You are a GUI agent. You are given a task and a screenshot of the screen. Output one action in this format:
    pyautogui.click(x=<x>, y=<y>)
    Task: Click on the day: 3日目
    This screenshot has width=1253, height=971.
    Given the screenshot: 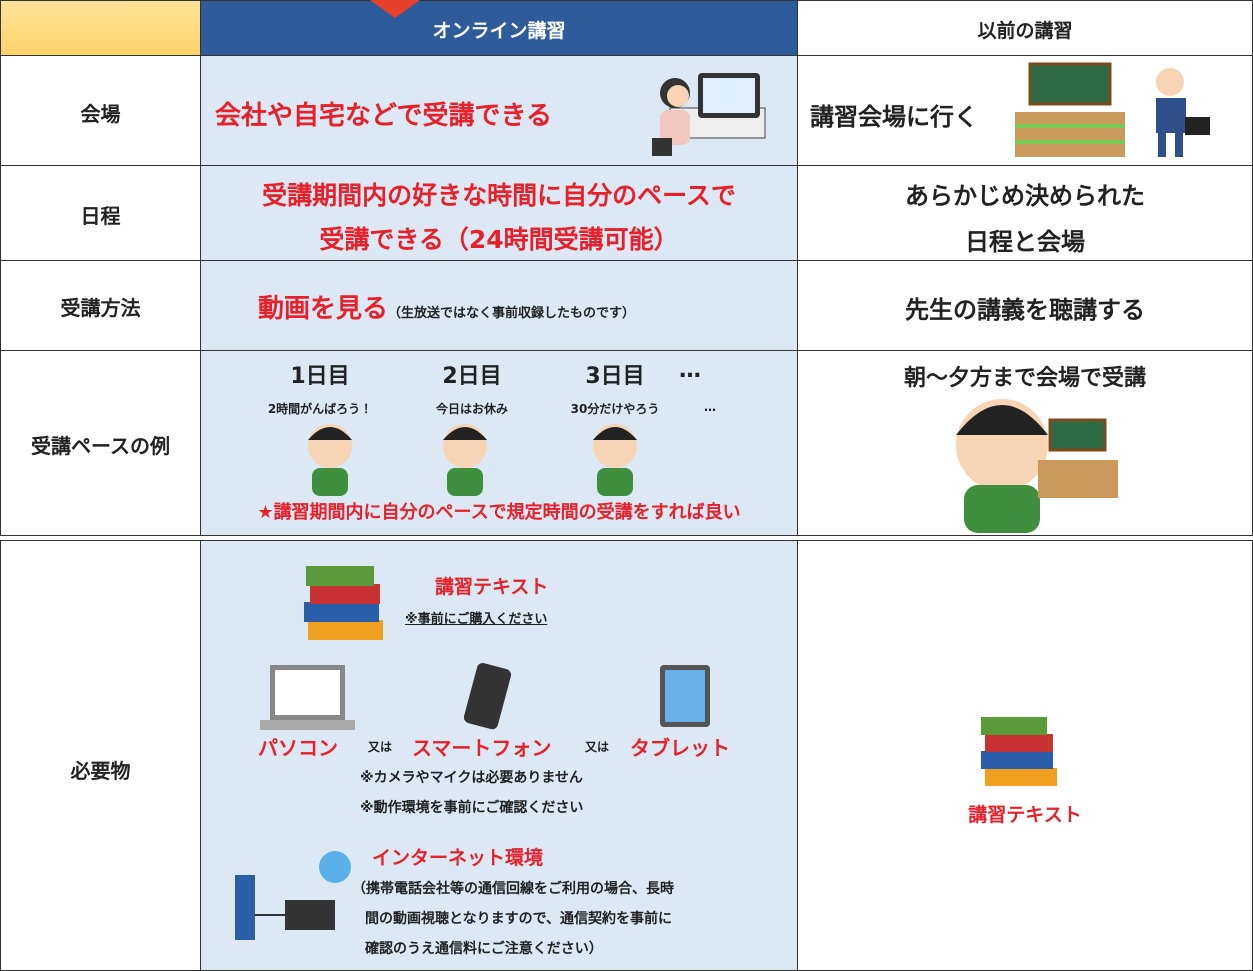 What is the action you would take?
    pyautogui.click(x=615, y=376)
    